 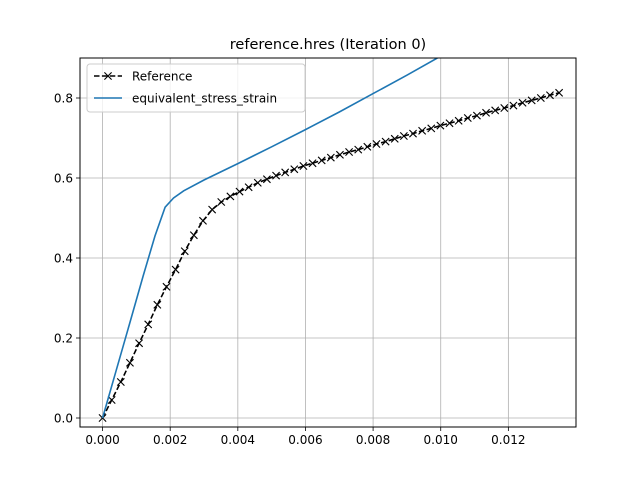 I want to click on x-tick-label: 0.012, so click(x=508, y=440).